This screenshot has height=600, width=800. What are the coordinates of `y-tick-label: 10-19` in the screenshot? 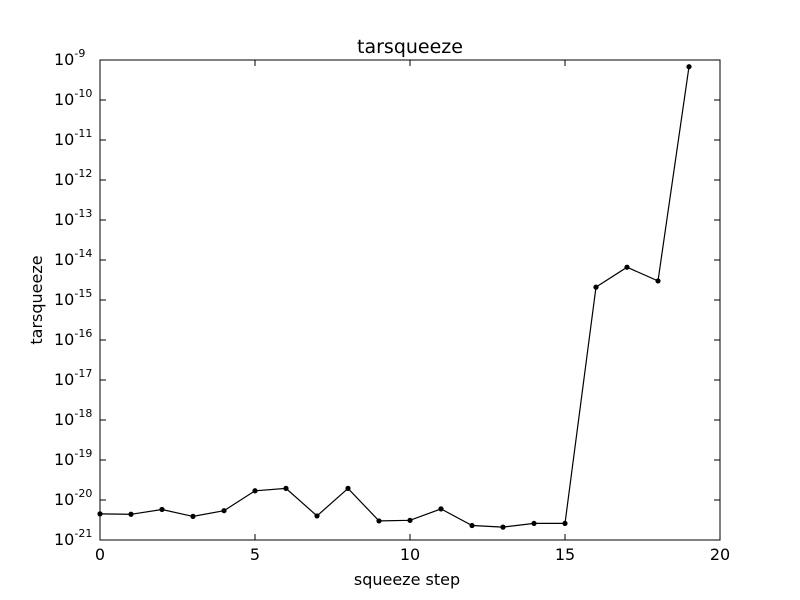 It's located at (73, 458).